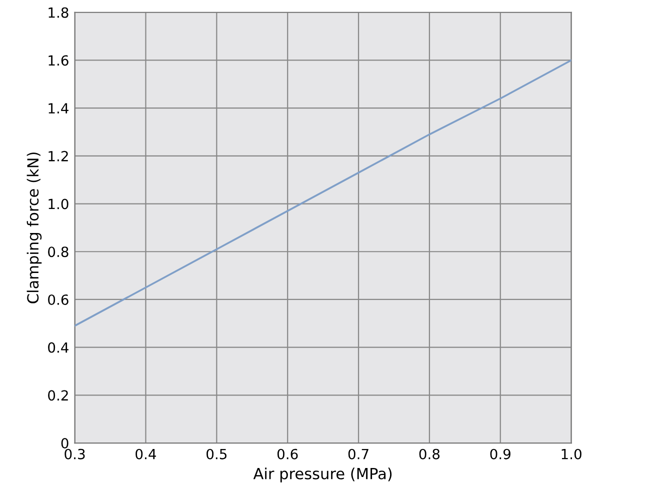 This screenshot has height=495, width=662. I want to click on y-tick-label: 0.2, so click(58, 395).